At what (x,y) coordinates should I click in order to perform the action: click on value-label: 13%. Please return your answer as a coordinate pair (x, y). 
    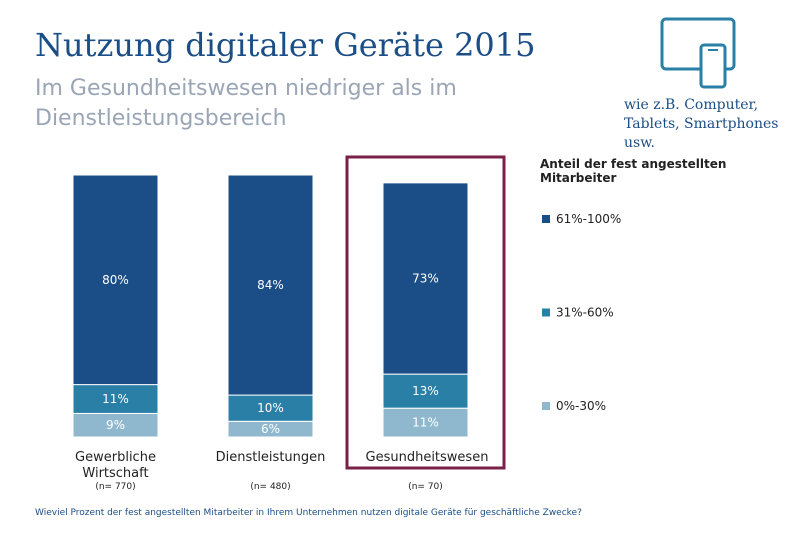
    Looking at the image, I should click on (425, 391).